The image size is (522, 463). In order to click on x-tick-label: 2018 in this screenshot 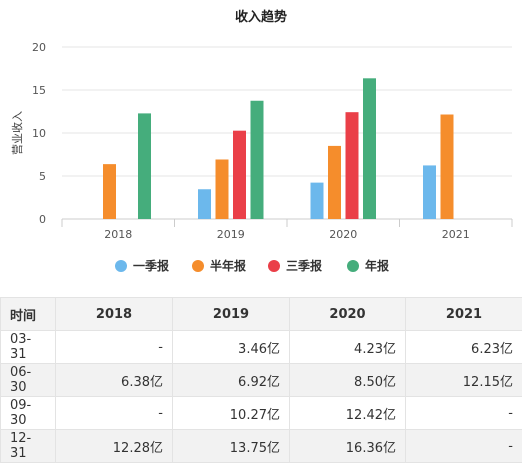, I will do `click(118, 234)`.